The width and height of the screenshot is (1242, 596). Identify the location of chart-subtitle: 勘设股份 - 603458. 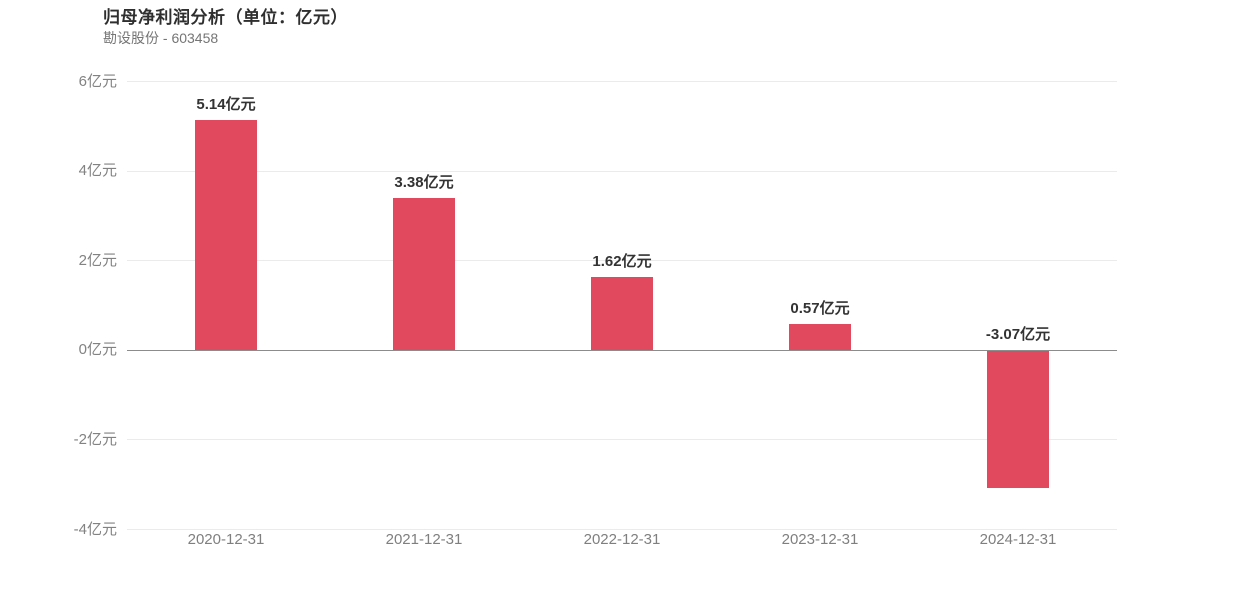
(161, 38).